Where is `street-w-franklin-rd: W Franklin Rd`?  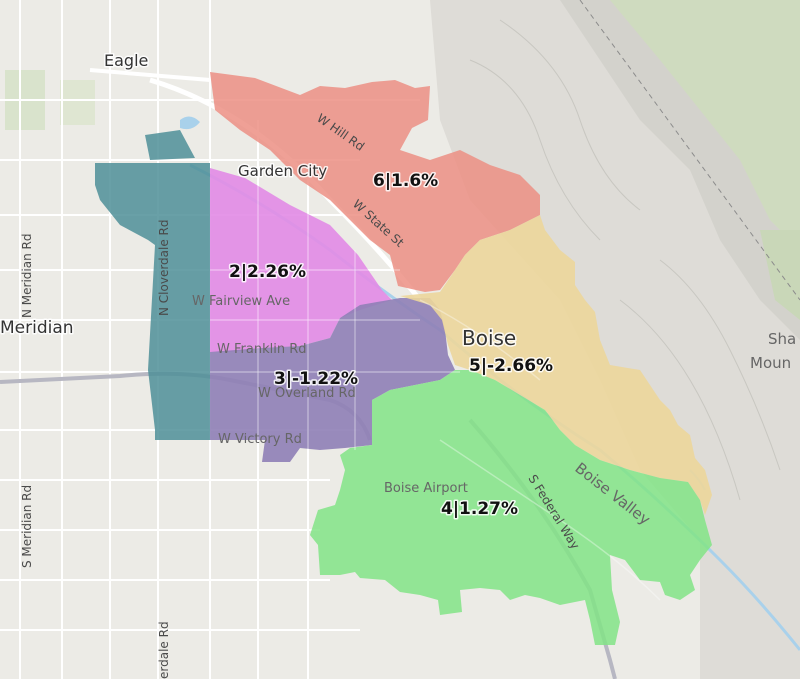
street-w-franklin-rd: W Franklin Rd is located at coordinates (261, 349).